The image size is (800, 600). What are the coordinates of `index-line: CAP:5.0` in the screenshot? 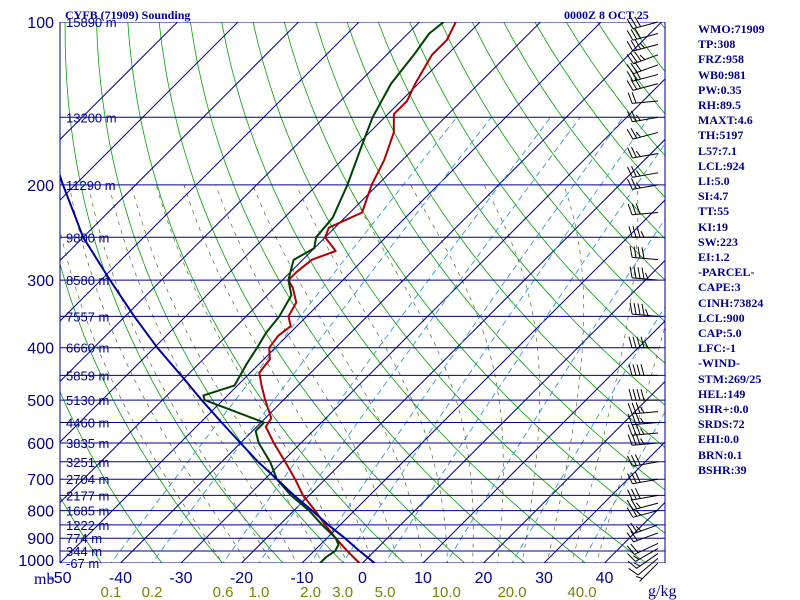 It's located at (720, 333).